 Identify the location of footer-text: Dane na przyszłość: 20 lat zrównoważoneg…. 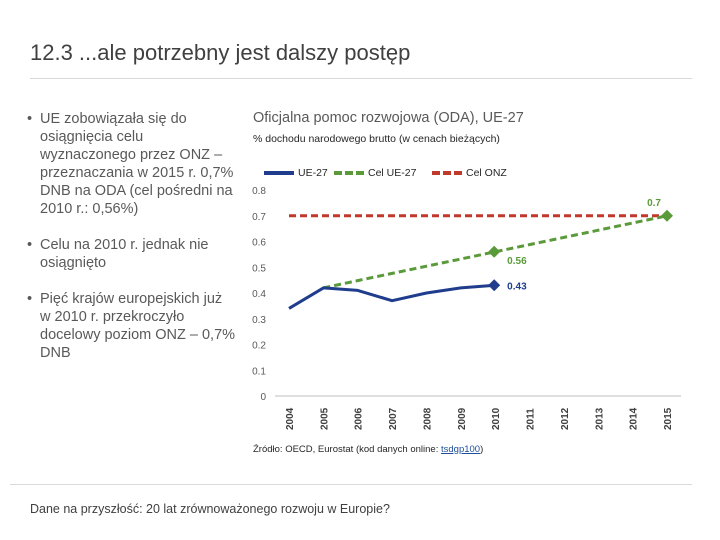
(210, 509).